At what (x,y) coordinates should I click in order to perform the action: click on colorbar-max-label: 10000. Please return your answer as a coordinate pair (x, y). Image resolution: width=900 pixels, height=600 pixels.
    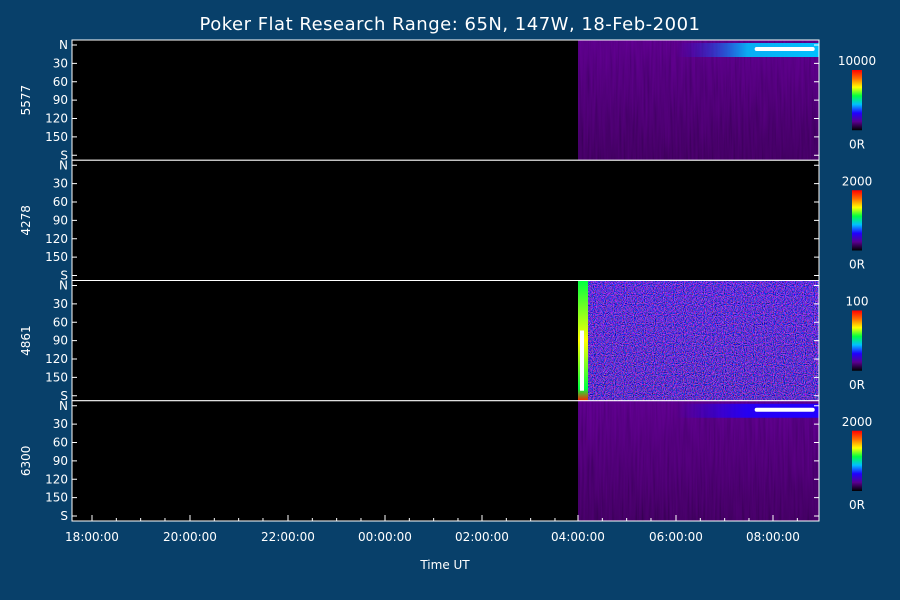
    Looking at the image, I should click on (857, 61).